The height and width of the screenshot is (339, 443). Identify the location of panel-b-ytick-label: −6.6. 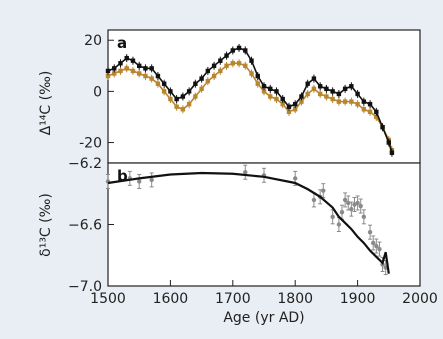
(85, 226).